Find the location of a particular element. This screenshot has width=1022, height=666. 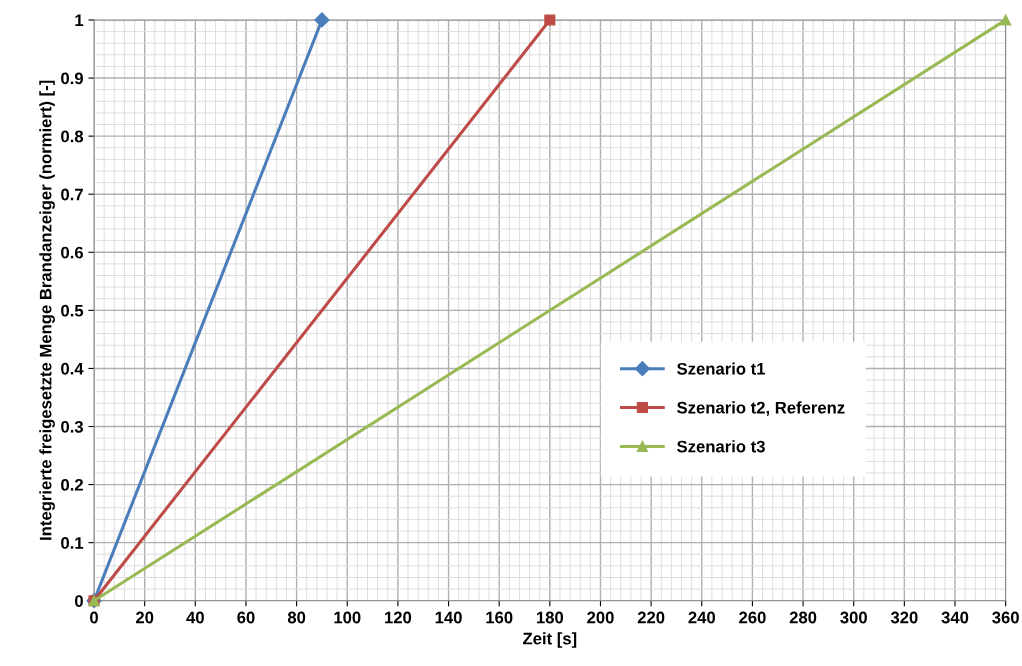

x-tick-label: 240 is located at coordinates (701, 617).